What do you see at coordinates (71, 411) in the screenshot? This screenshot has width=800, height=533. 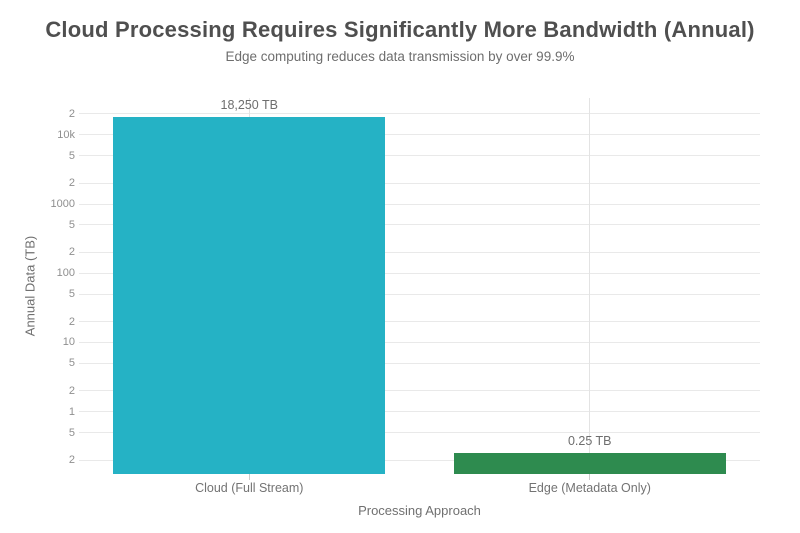 I see `y-tick-label: 1` at bounding box center [71, 411].